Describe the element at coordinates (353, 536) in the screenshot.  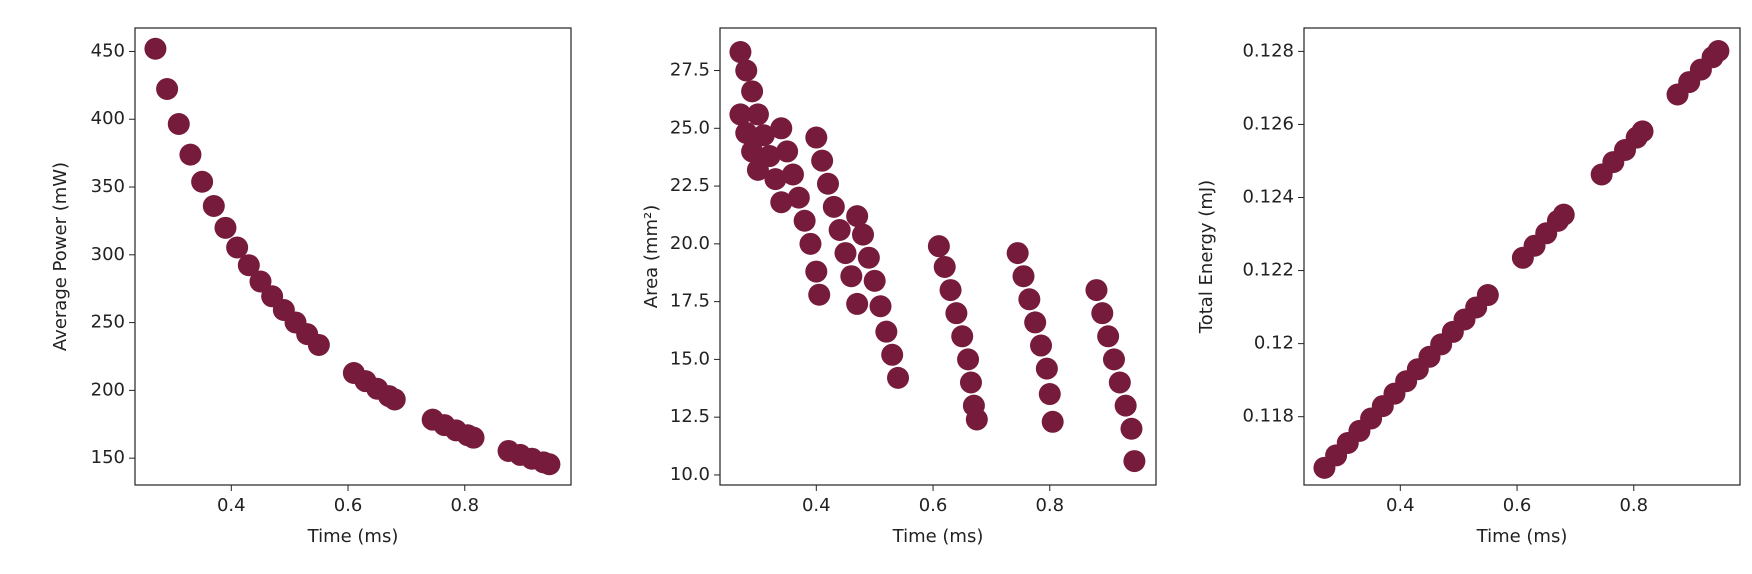
I see `x-axis-label: Time (ms)` at that location.